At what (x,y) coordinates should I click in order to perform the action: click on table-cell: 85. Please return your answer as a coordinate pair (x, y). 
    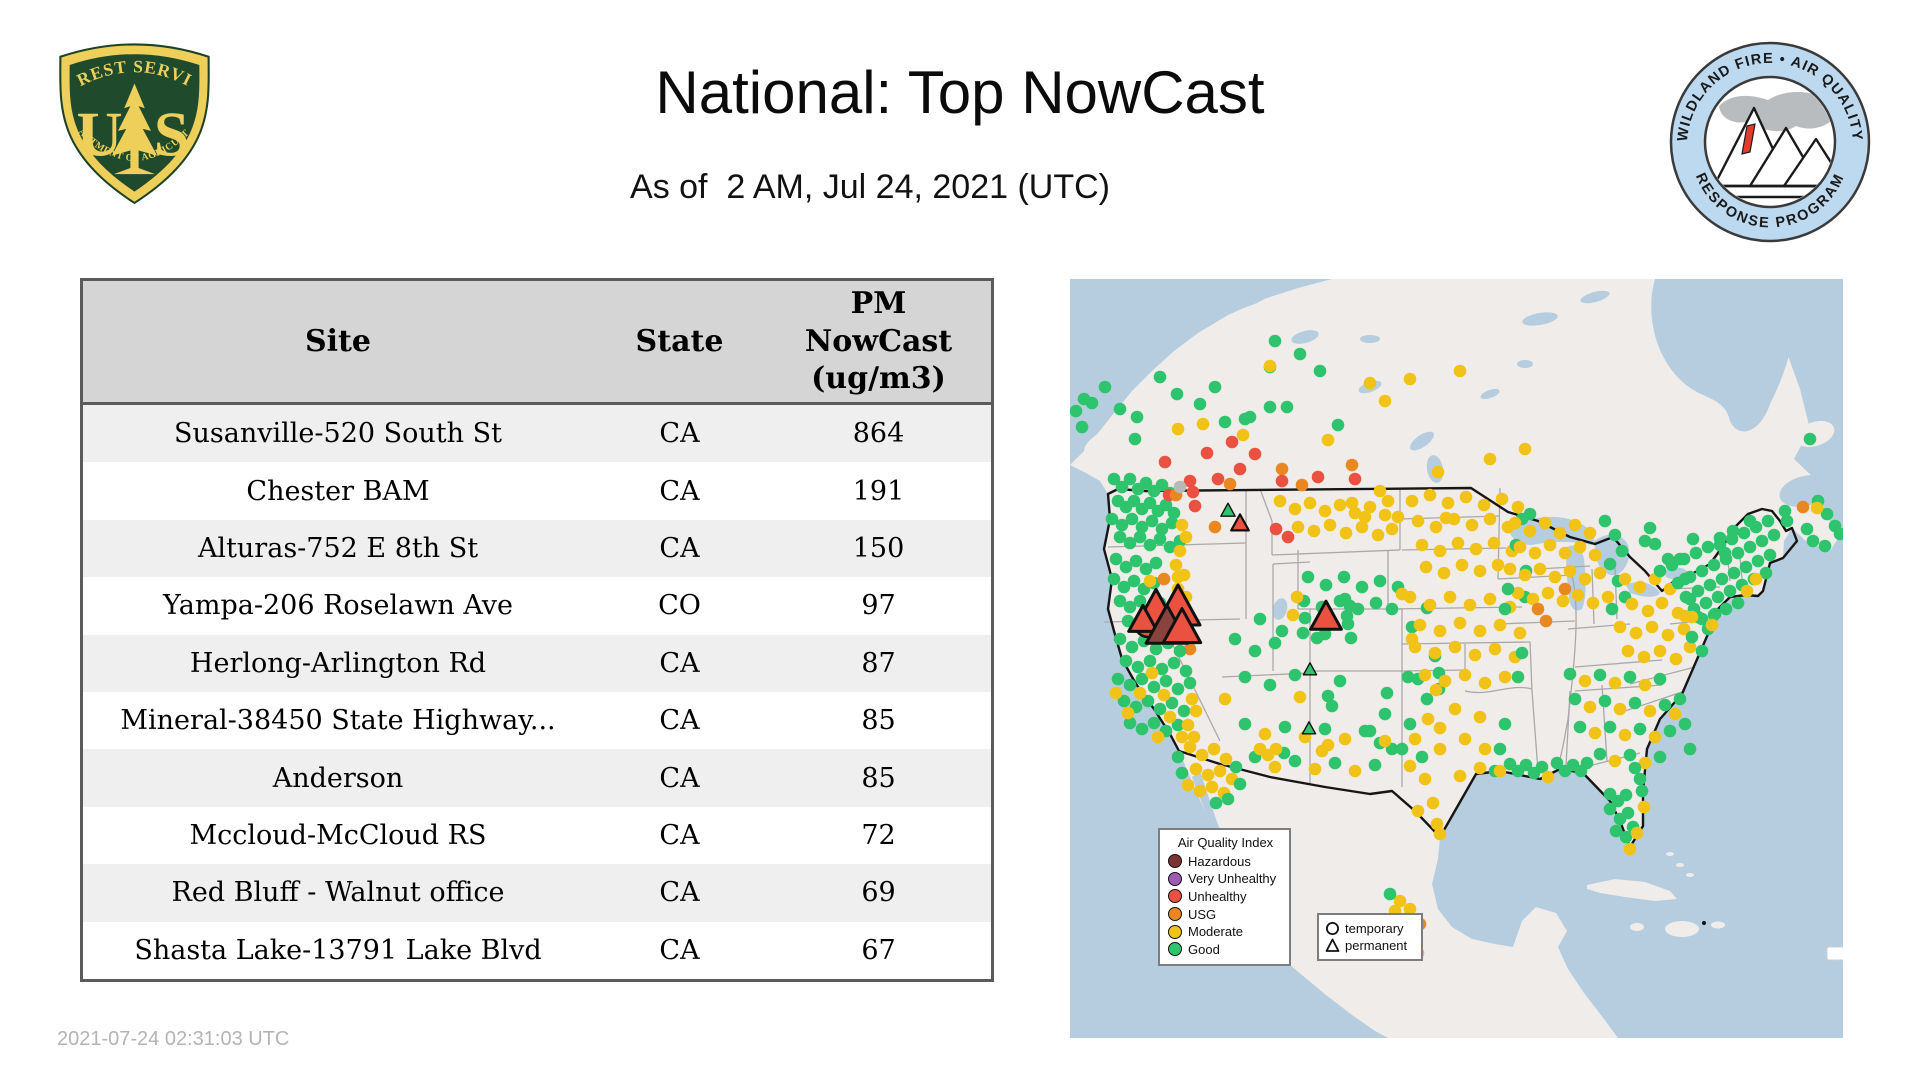
    Looking at the image, I should click on (879, 778).